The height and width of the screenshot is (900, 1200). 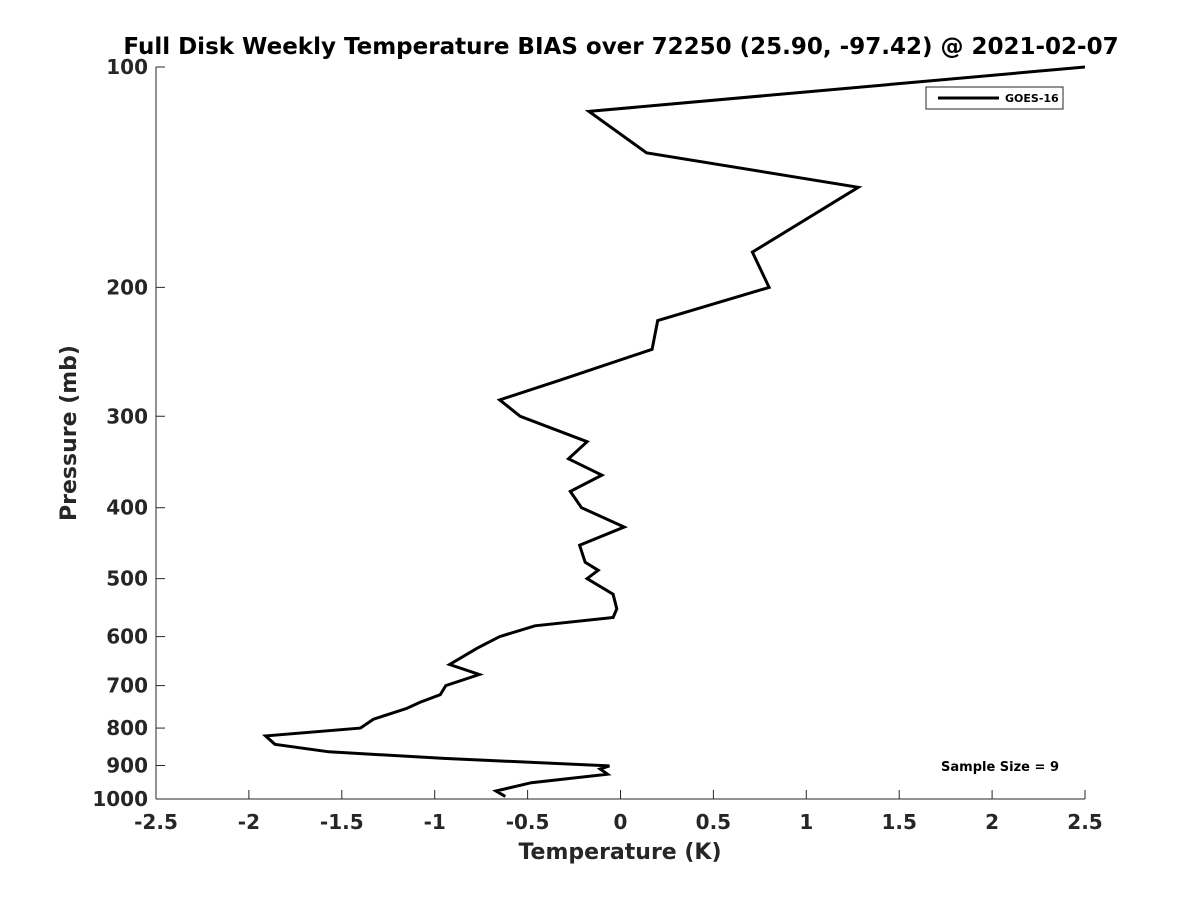 I want to click on x-tick-label: -1.5, so click(x=342, y=822).